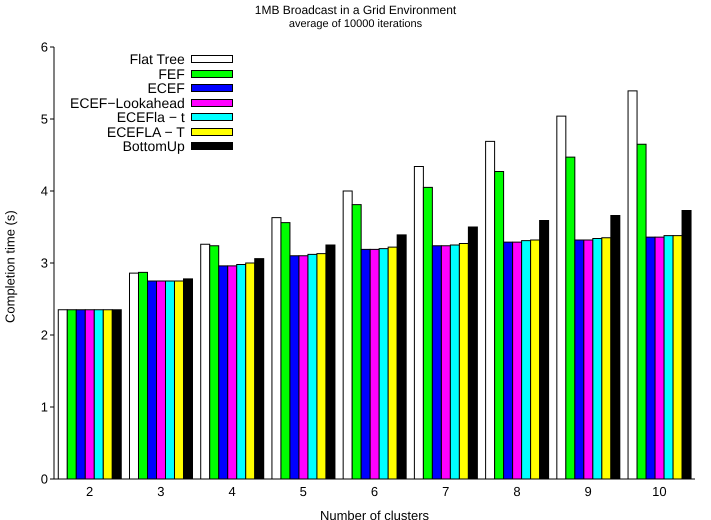 The image size is (711, 520). Describe the element at coordinates (44, 191) in the screenshot. I see `y-tick-label: 4` at that location.